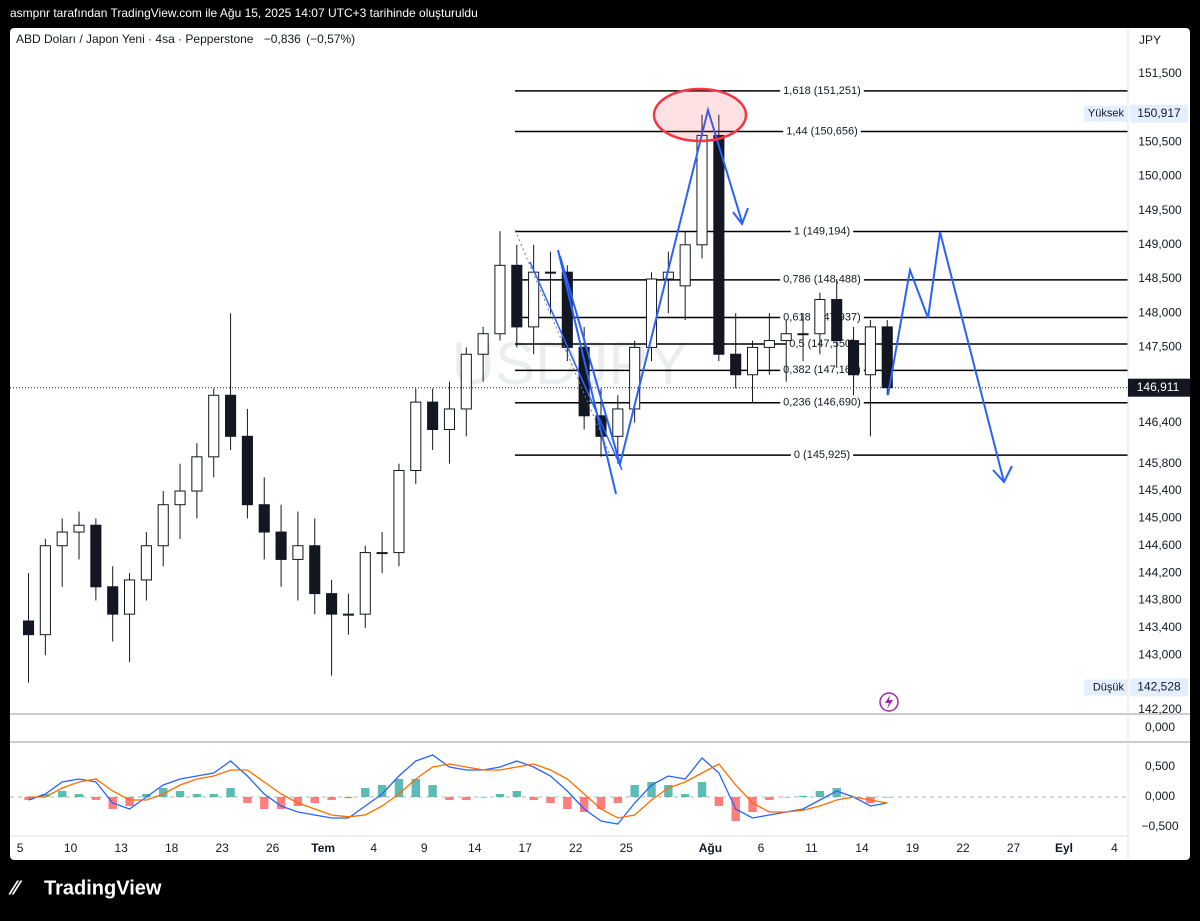 The image size is (1200, 921). What do you see at coordinates (1160, 490) in the screenshot?
I see `y-tick-label: 145,400` at bounding box center [1160, 490].